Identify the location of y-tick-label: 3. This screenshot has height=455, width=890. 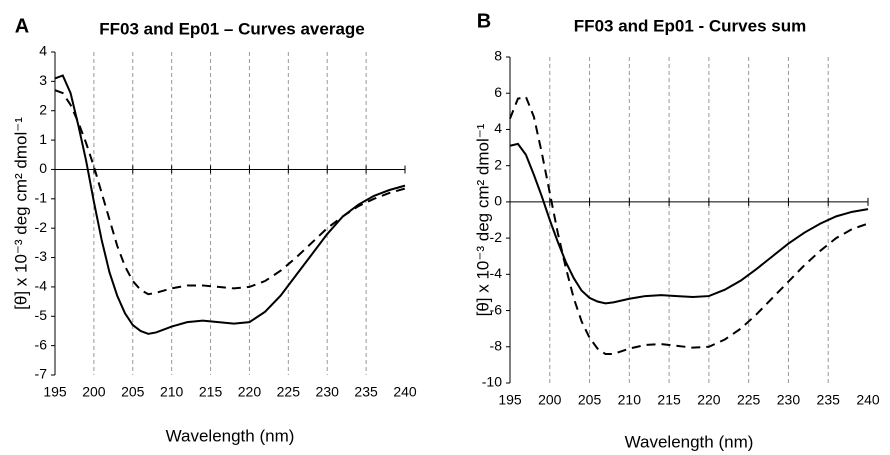
(43, 80).